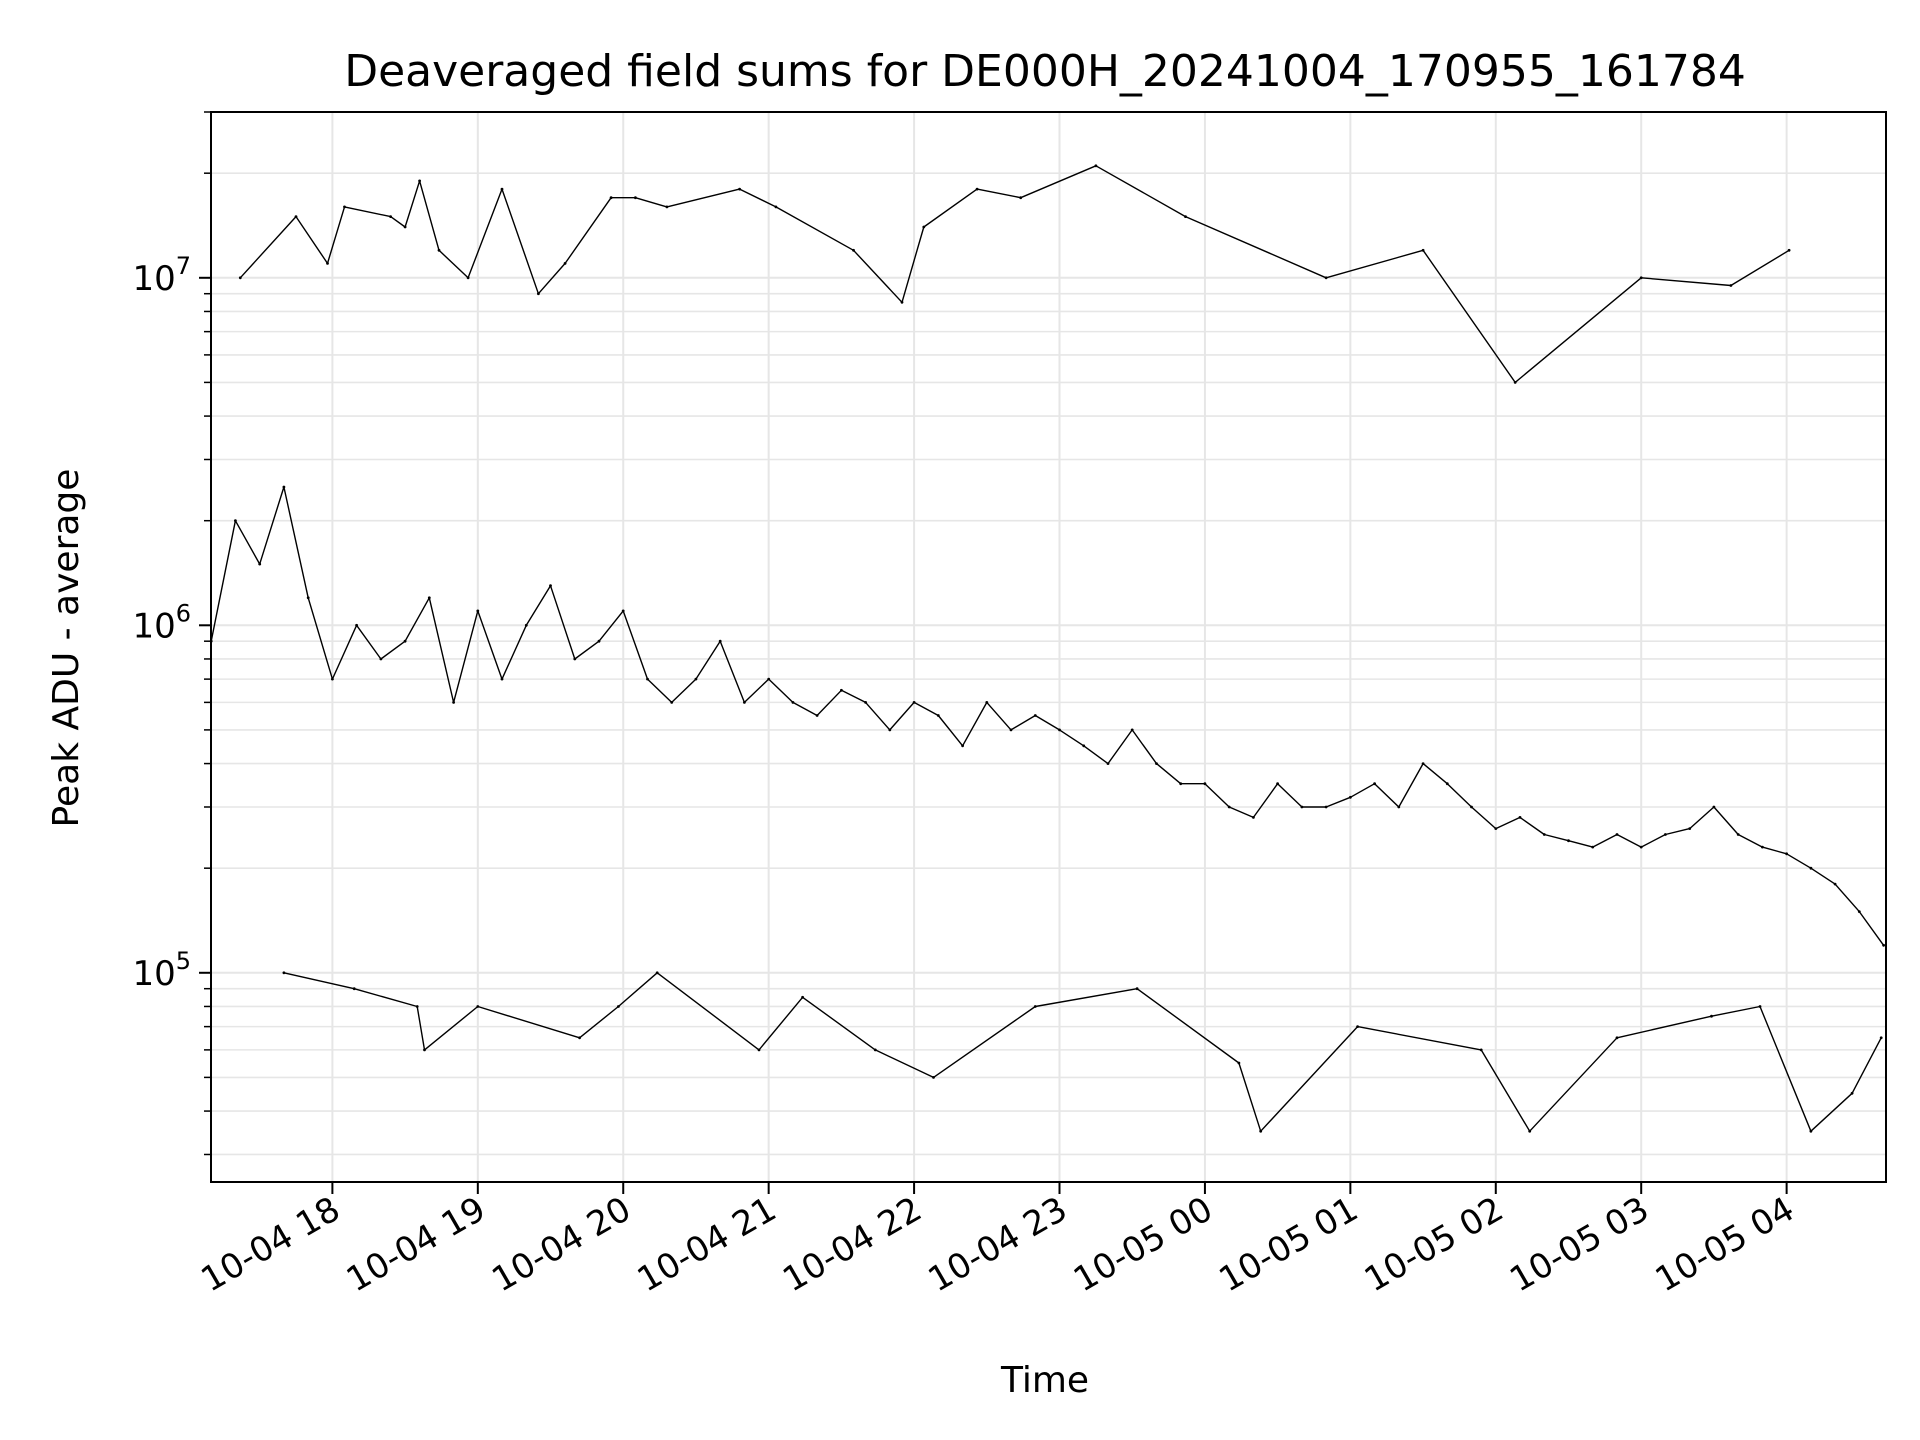 This screenshot has height=1440, width=1920. I want to click on x-tick-label: 10-04 19, so click(416, 1244).